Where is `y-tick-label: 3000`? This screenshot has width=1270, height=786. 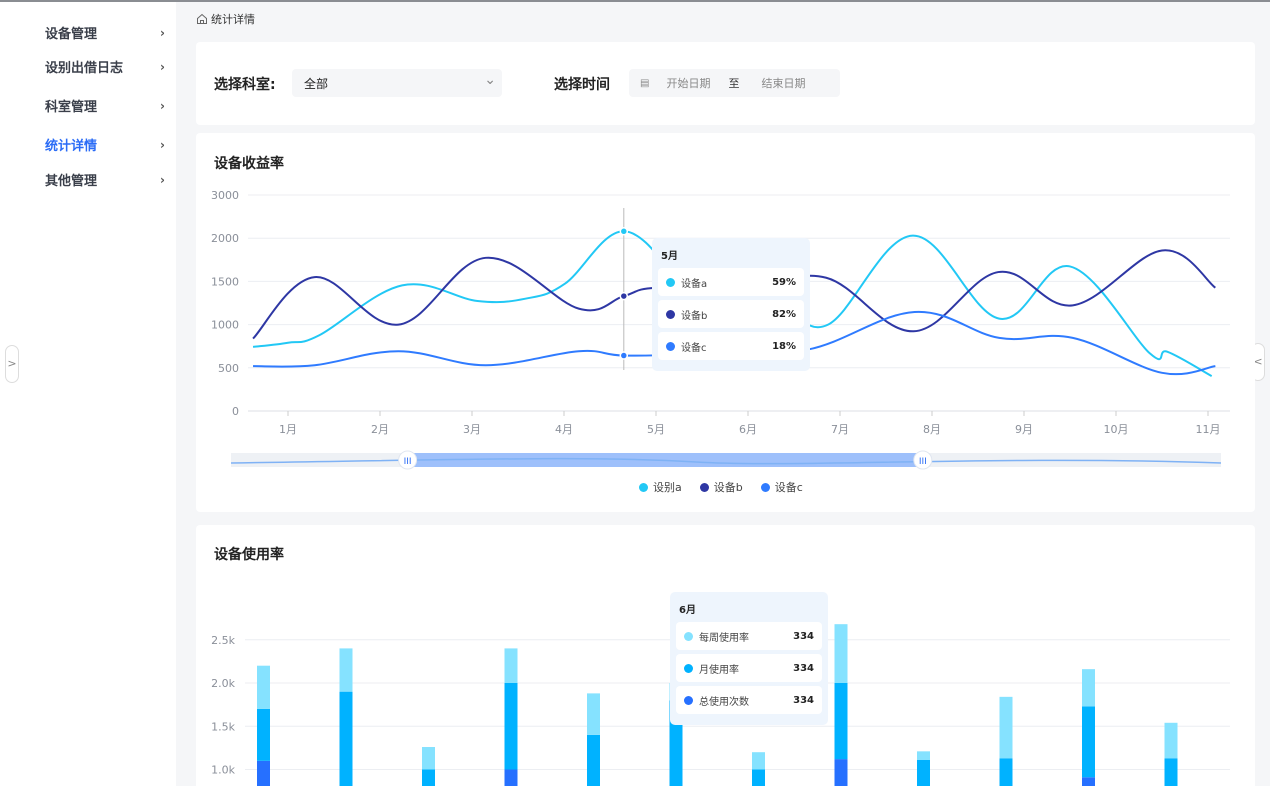 y-tick-label: 3000 is located at coordinates (225, 195).